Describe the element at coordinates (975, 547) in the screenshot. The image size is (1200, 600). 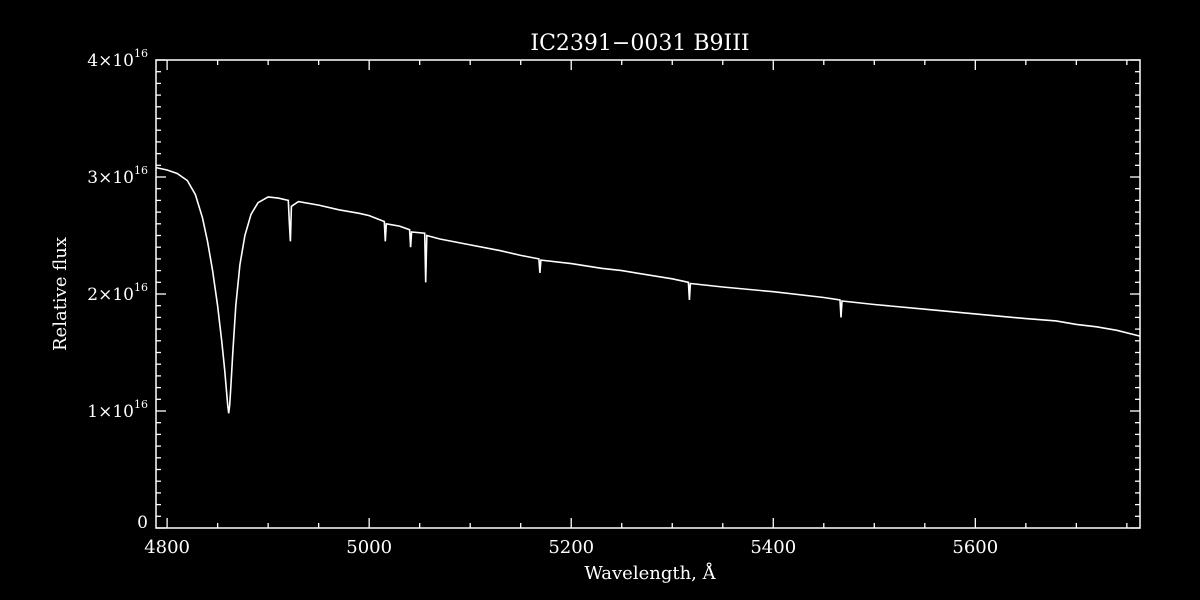
I see `x-tick-label: 5600` at that location.